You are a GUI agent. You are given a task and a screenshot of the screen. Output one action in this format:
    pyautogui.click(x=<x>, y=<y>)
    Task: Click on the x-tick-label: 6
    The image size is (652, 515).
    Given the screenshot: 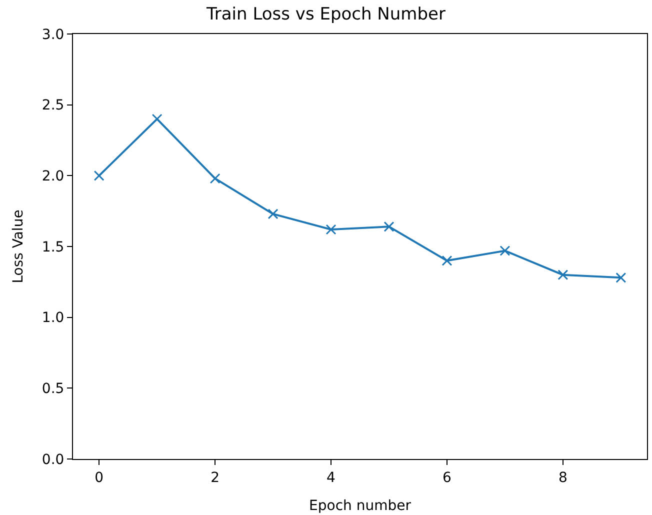 What is the action you would take?
    pyautogui.click(x=447, y=478)
    